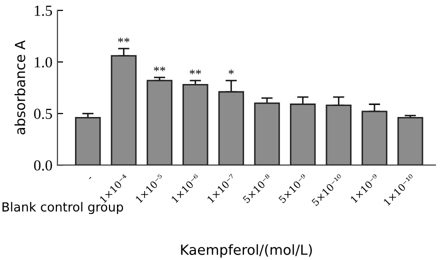 This screenshot has width=442, height=260. I want to click on y-tick-label: 1.0, so click(43, 62).